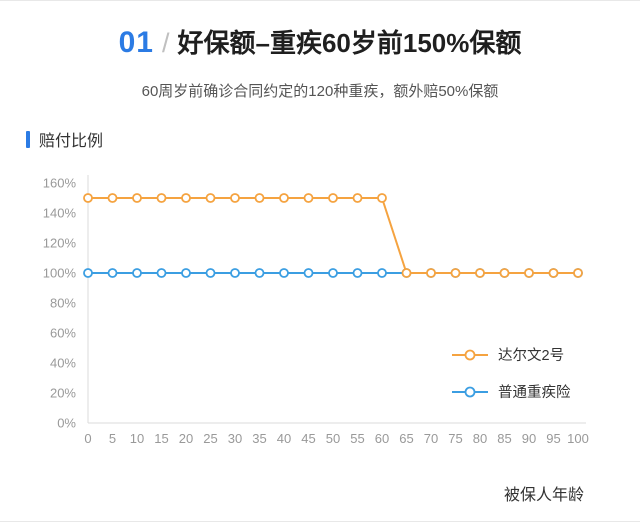 The height and width of the screenshot is (522, 640). What do you see at coordinates (60, 243) in the screenshot?
I see `y-tick-label: 120%` at bounding box center [60, 243].